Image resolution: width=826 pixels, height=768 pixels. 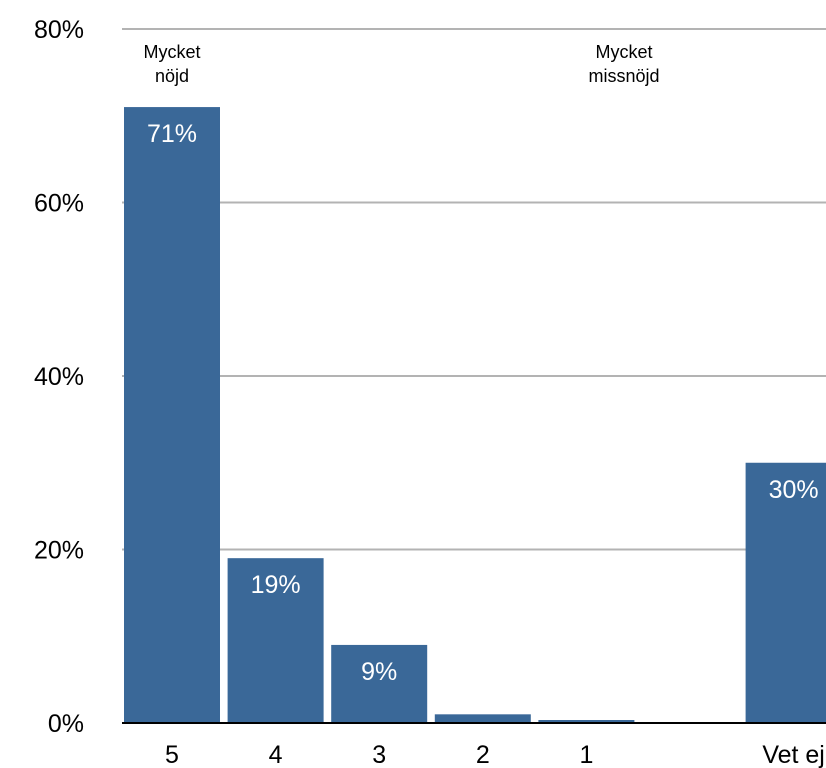 What do you see at coordinates (794, 490) in the screenshot?
I see `data-label: 30%` at bounding box center [794, 490].